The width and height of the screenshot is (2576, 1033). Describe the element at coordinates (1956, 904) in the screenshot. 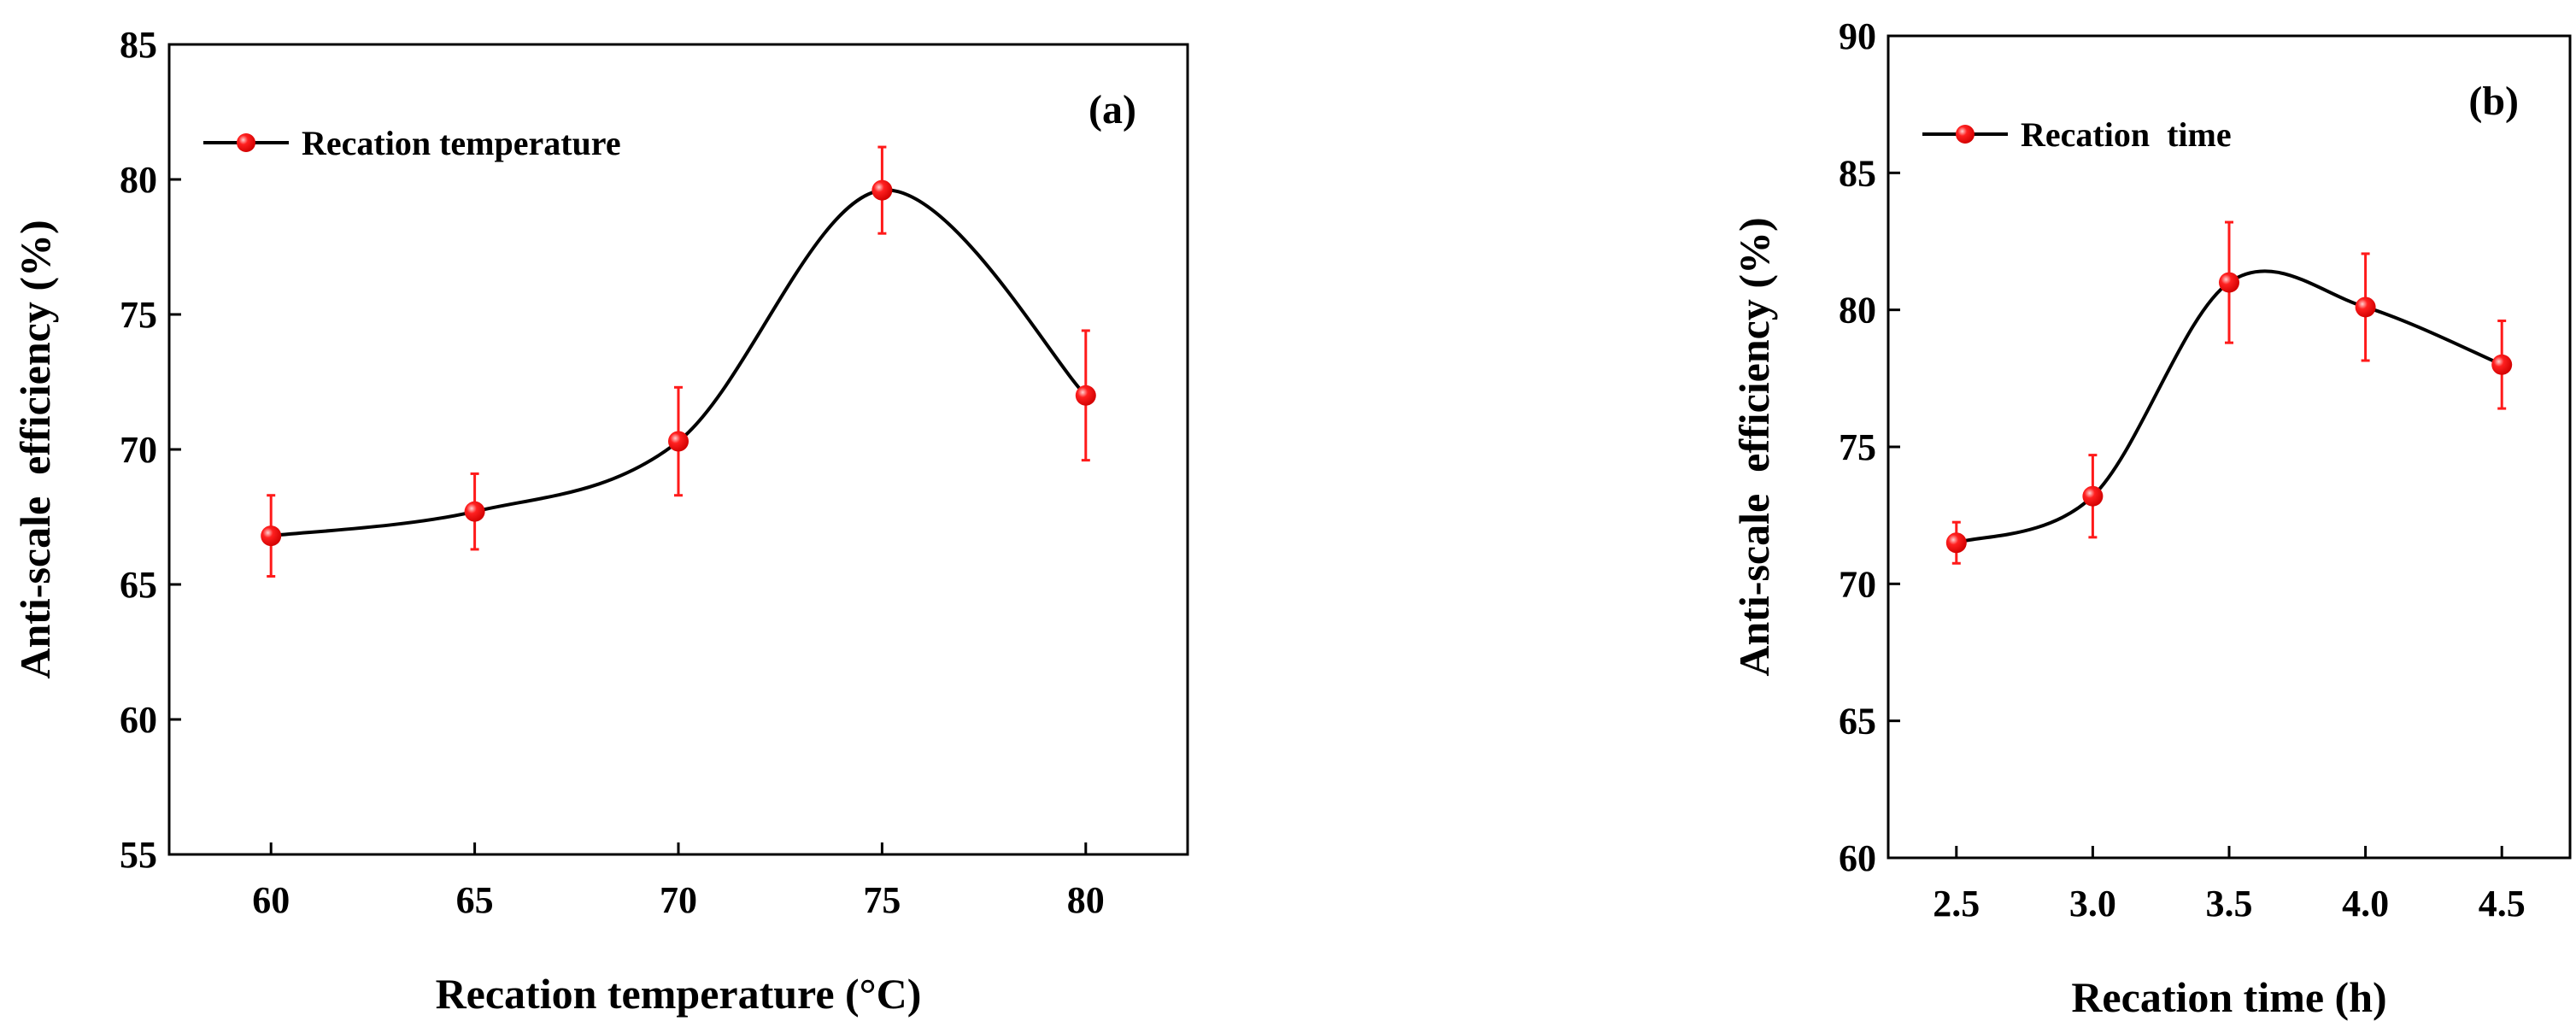

I see `x-tick-label: 2.5` at that location.